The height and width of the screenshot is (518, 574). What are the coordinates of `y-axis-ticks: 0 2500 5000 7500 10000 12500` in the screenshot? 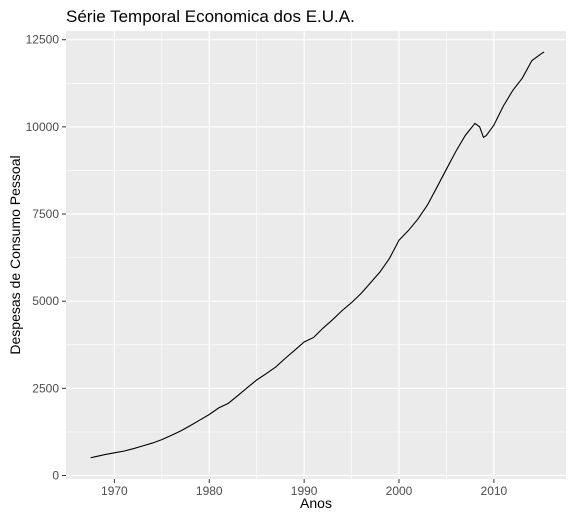 It's located at (46, 258).